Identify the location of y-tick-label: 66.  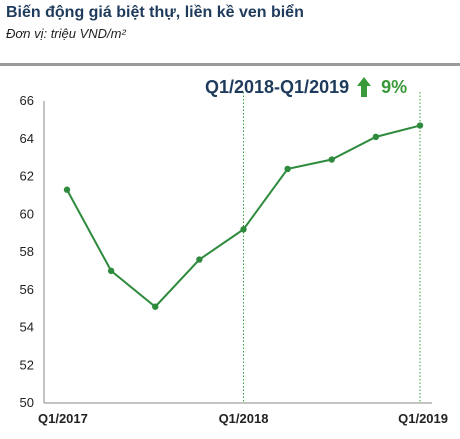
(27, 100).